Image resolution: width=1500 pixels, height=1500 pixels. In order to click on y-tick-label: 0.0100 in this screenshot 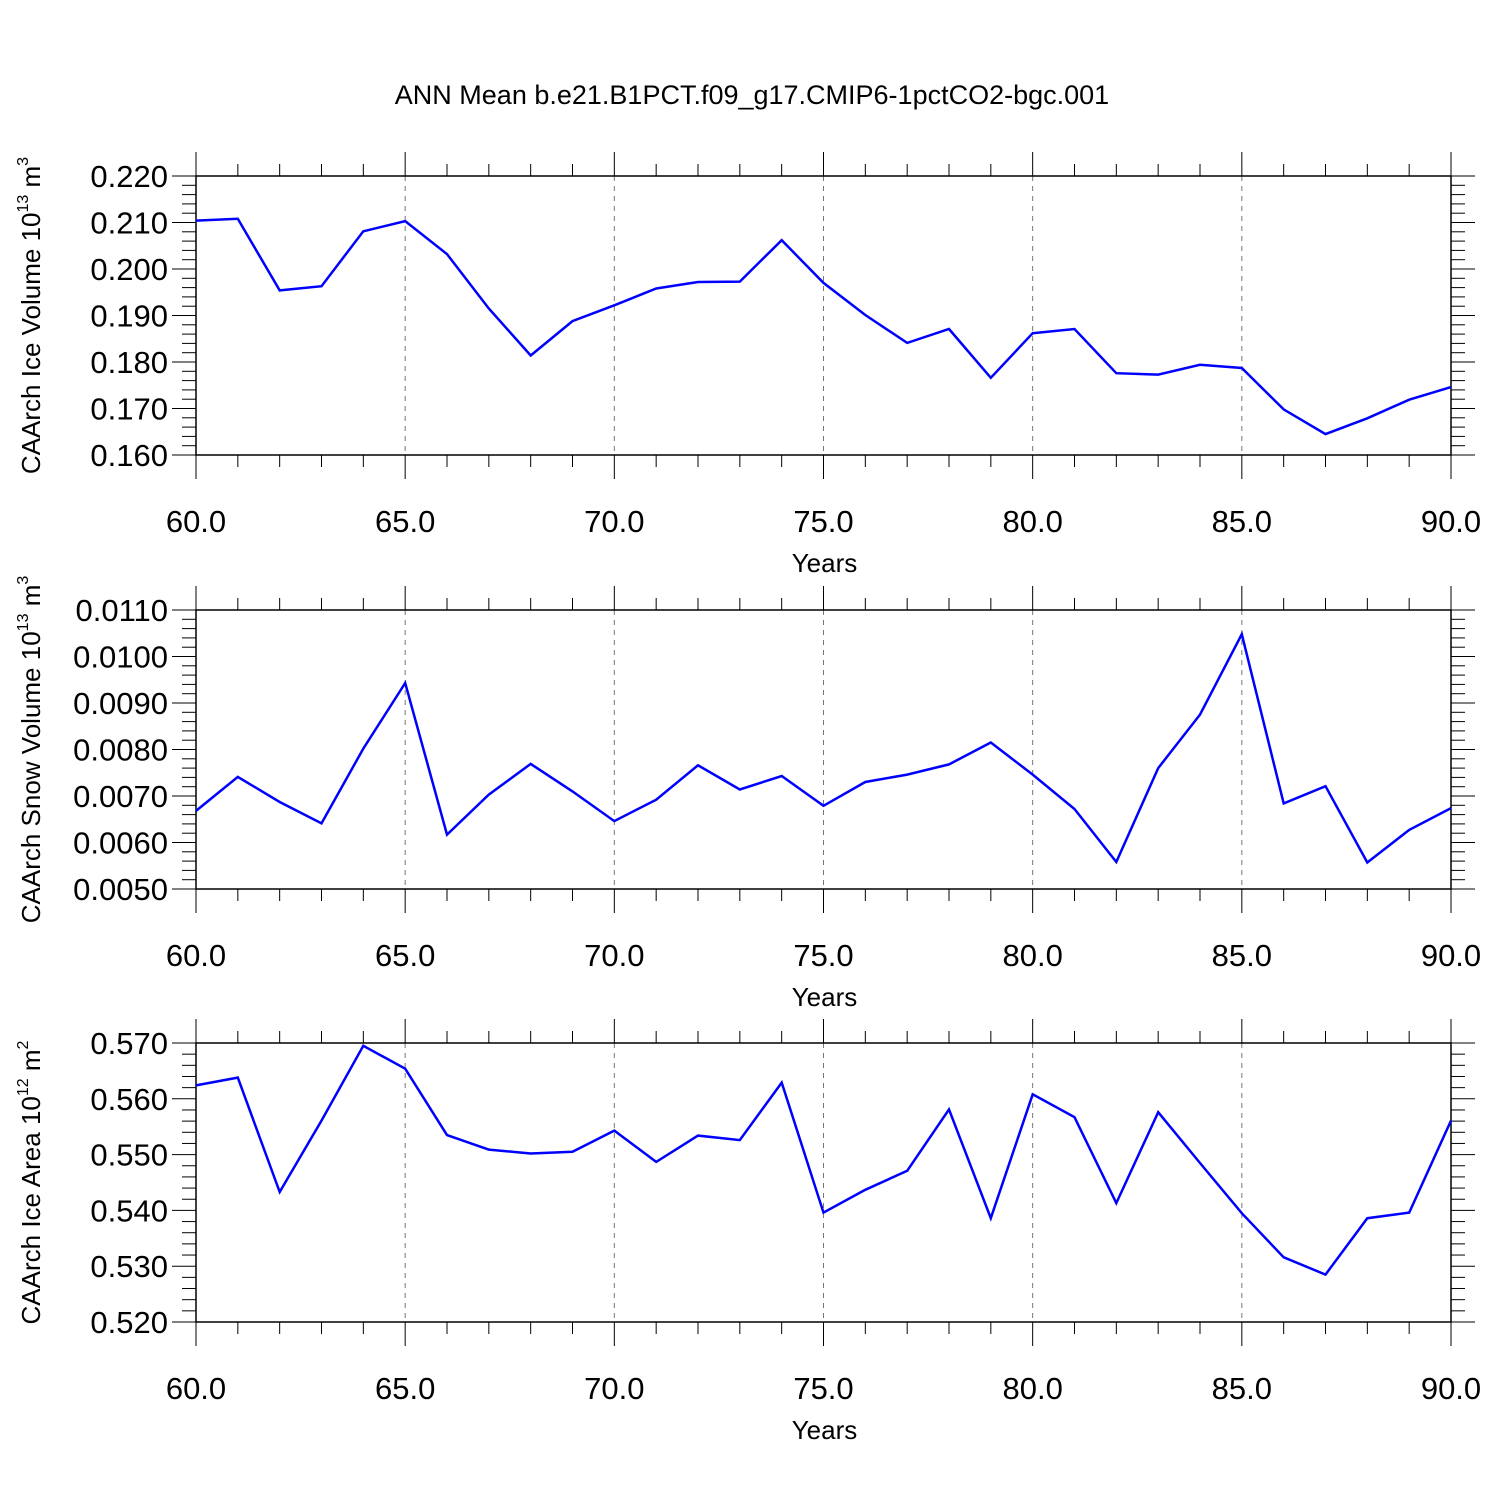, I will do `click(120, 657)`.